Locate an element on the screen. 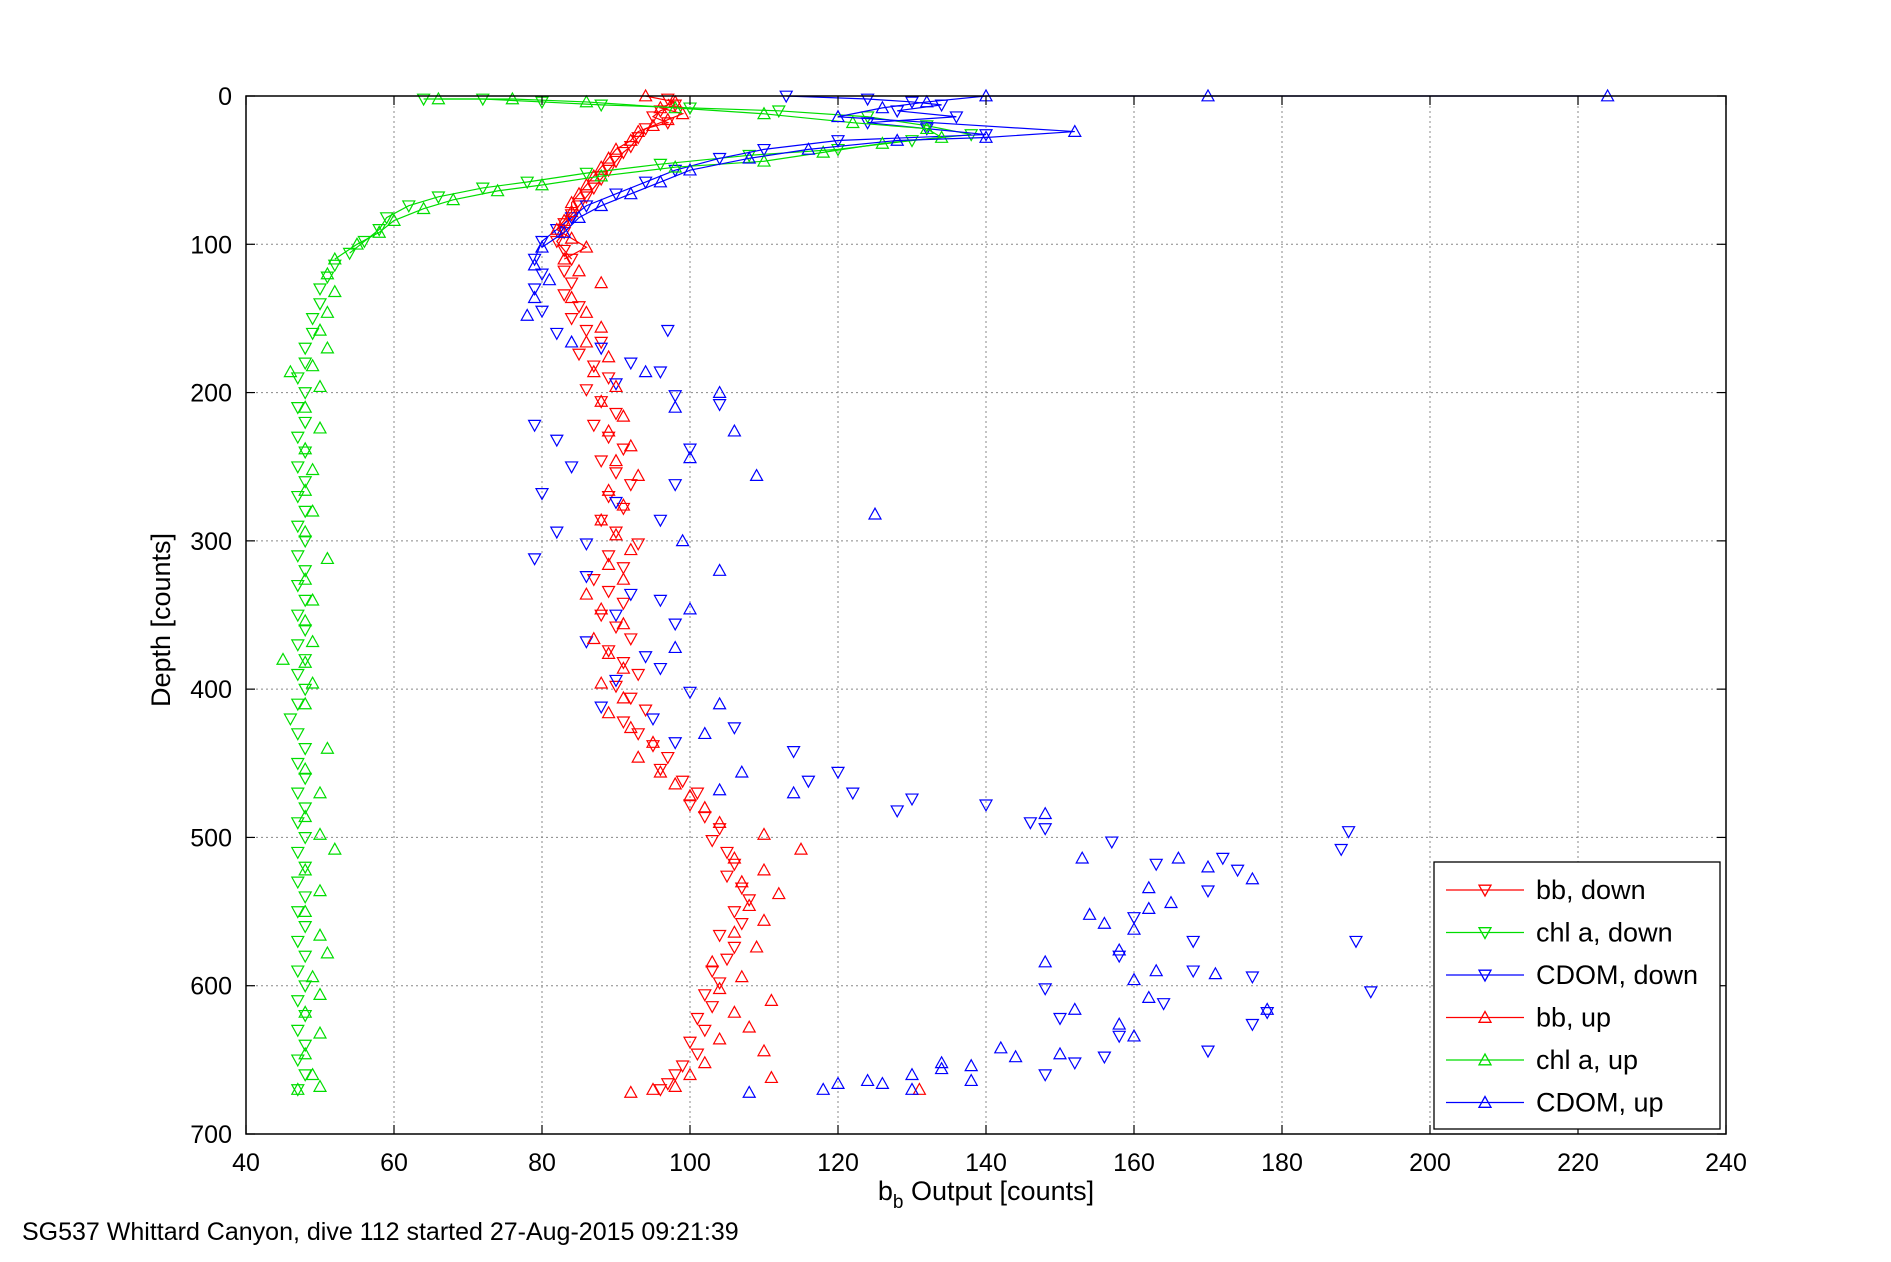 Image resolution: width=1891 pixels, height=1262 pixels. legend-label: bb, up is located at coordinates (1573, 1018).